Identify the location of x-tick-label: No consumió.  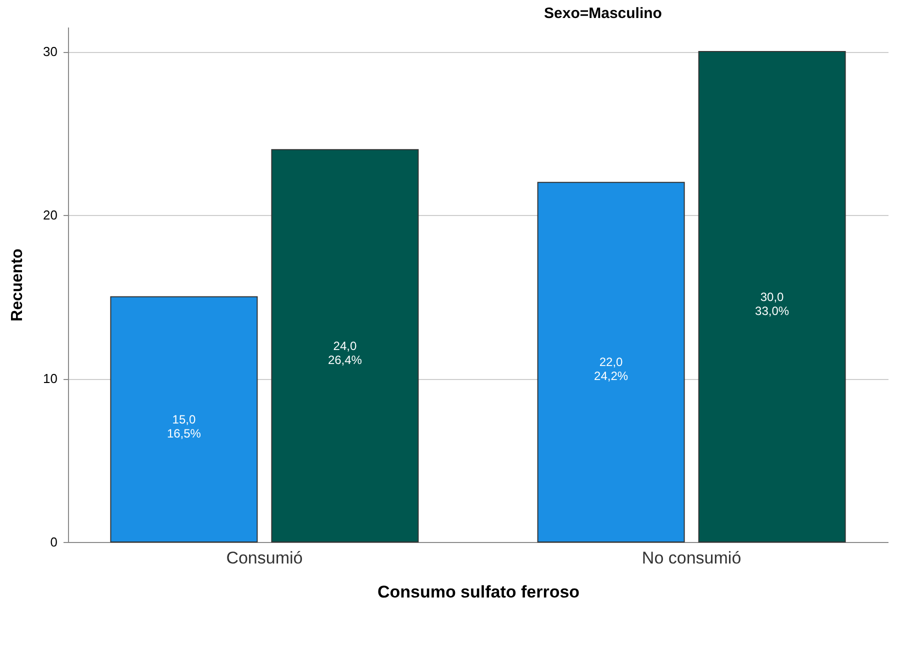
(692, 558).